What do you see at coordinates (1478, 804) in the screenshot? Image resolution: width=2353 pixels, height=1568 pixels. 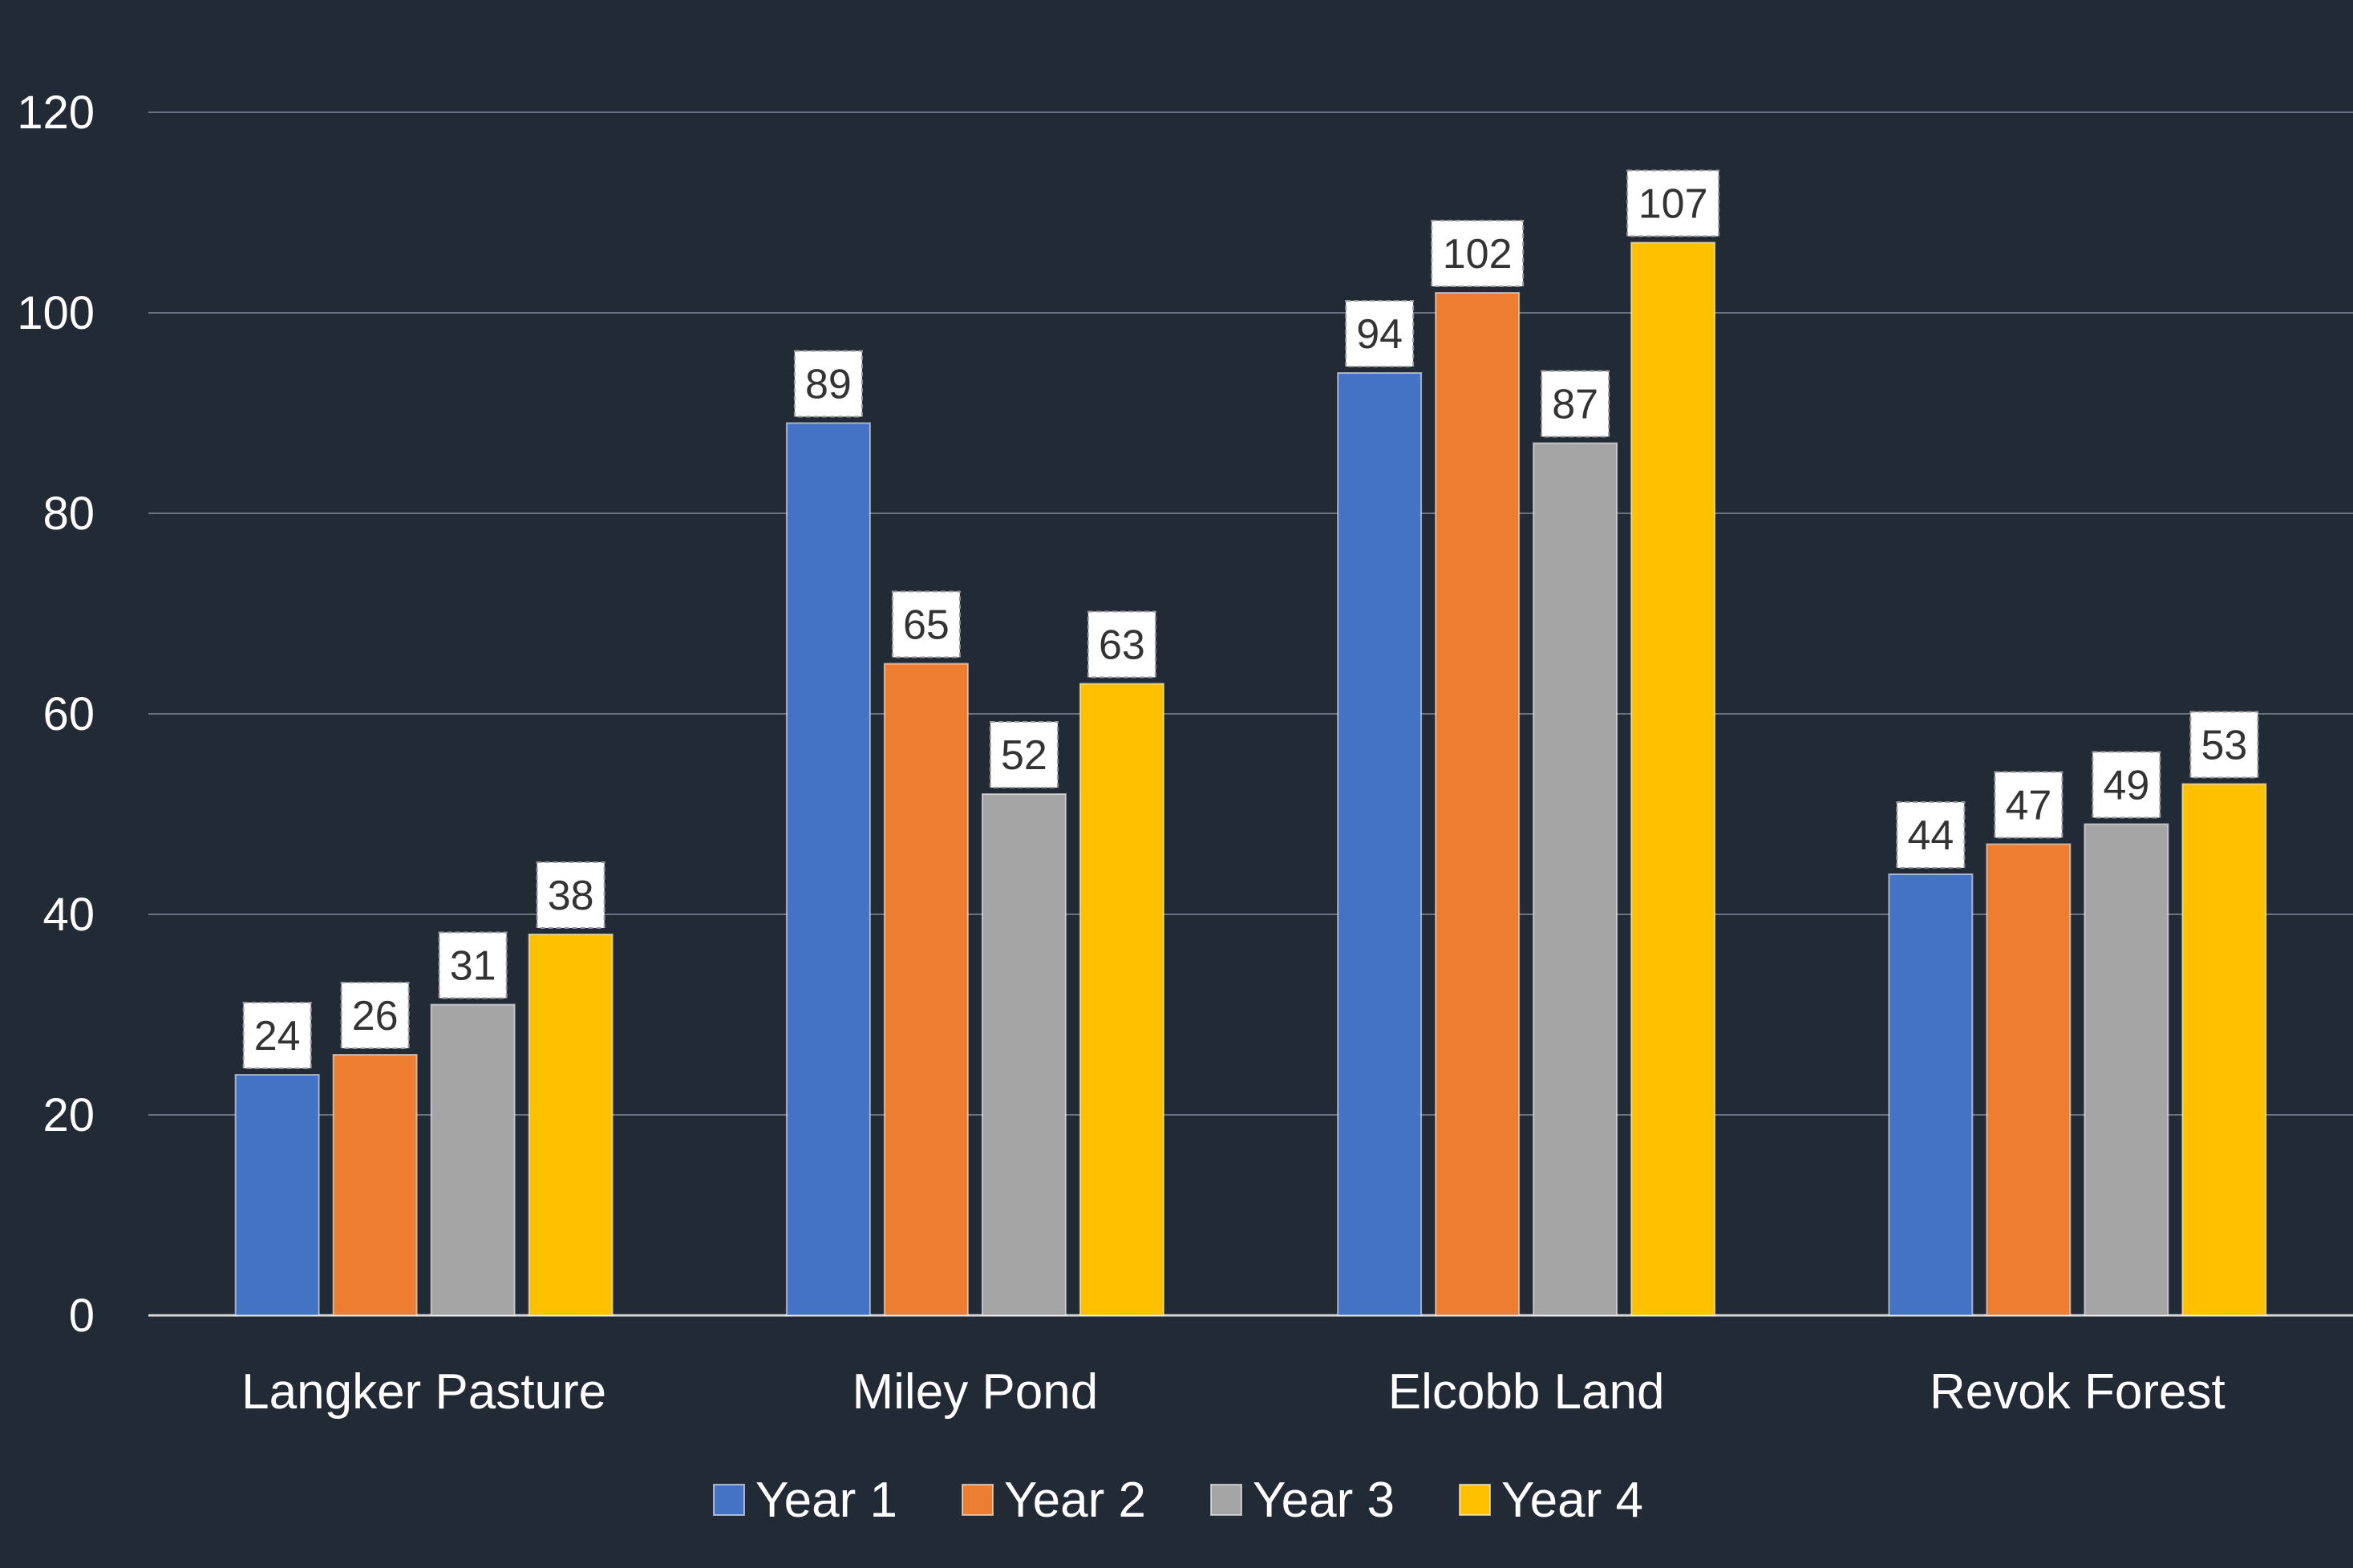 I see `bar-year-2-elcobb-land` at bounding box center [1478, 804].